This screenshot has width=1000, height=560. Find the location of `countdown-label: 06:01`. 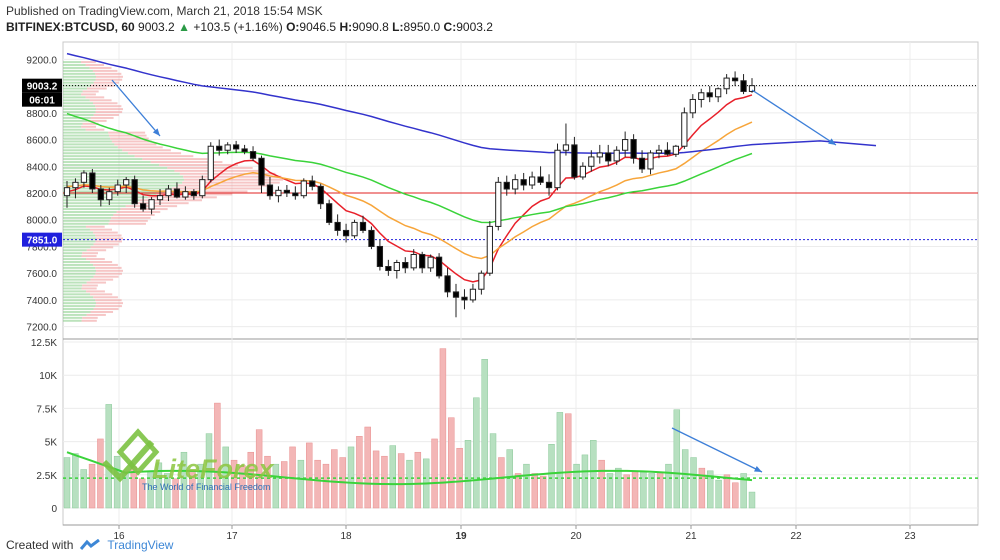

countdown-label: 06:01 is located at coordinates (42, 101).